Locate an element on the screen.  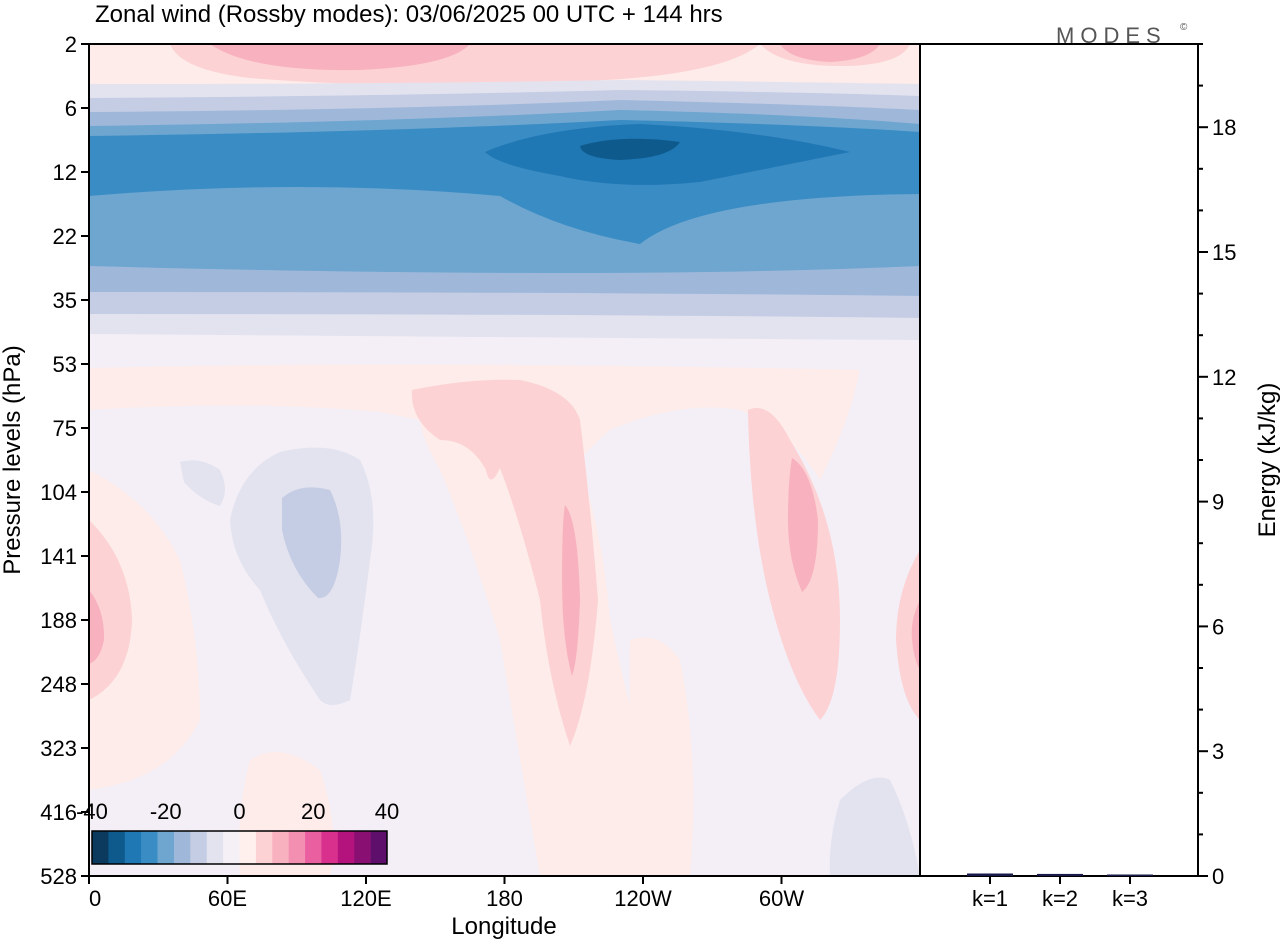
energy-tick-label: 6 is located at coordinates (1218, 626).